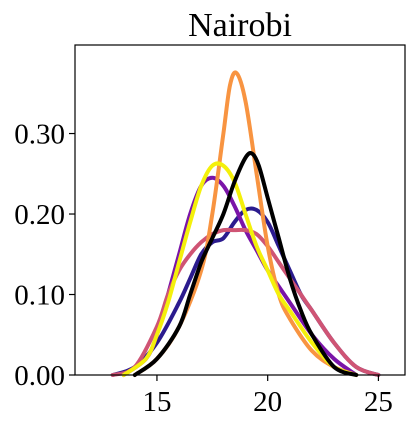 Image resolution: width=417 pixels, height=423 pixels. I want to click on x-tick-label: 20, so click(267, 402).